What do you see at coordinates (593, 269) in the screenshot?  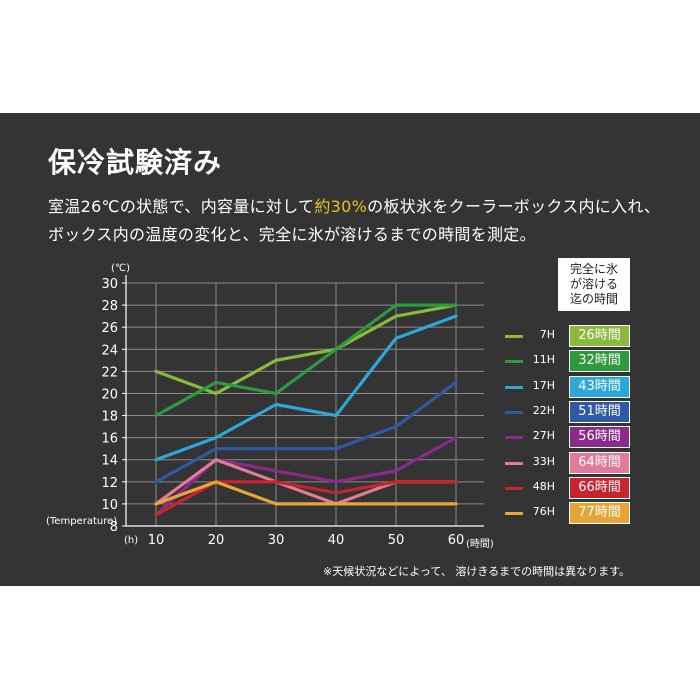 I see `legend-header-line: 完全に氷` at bounding box center [593, 269].